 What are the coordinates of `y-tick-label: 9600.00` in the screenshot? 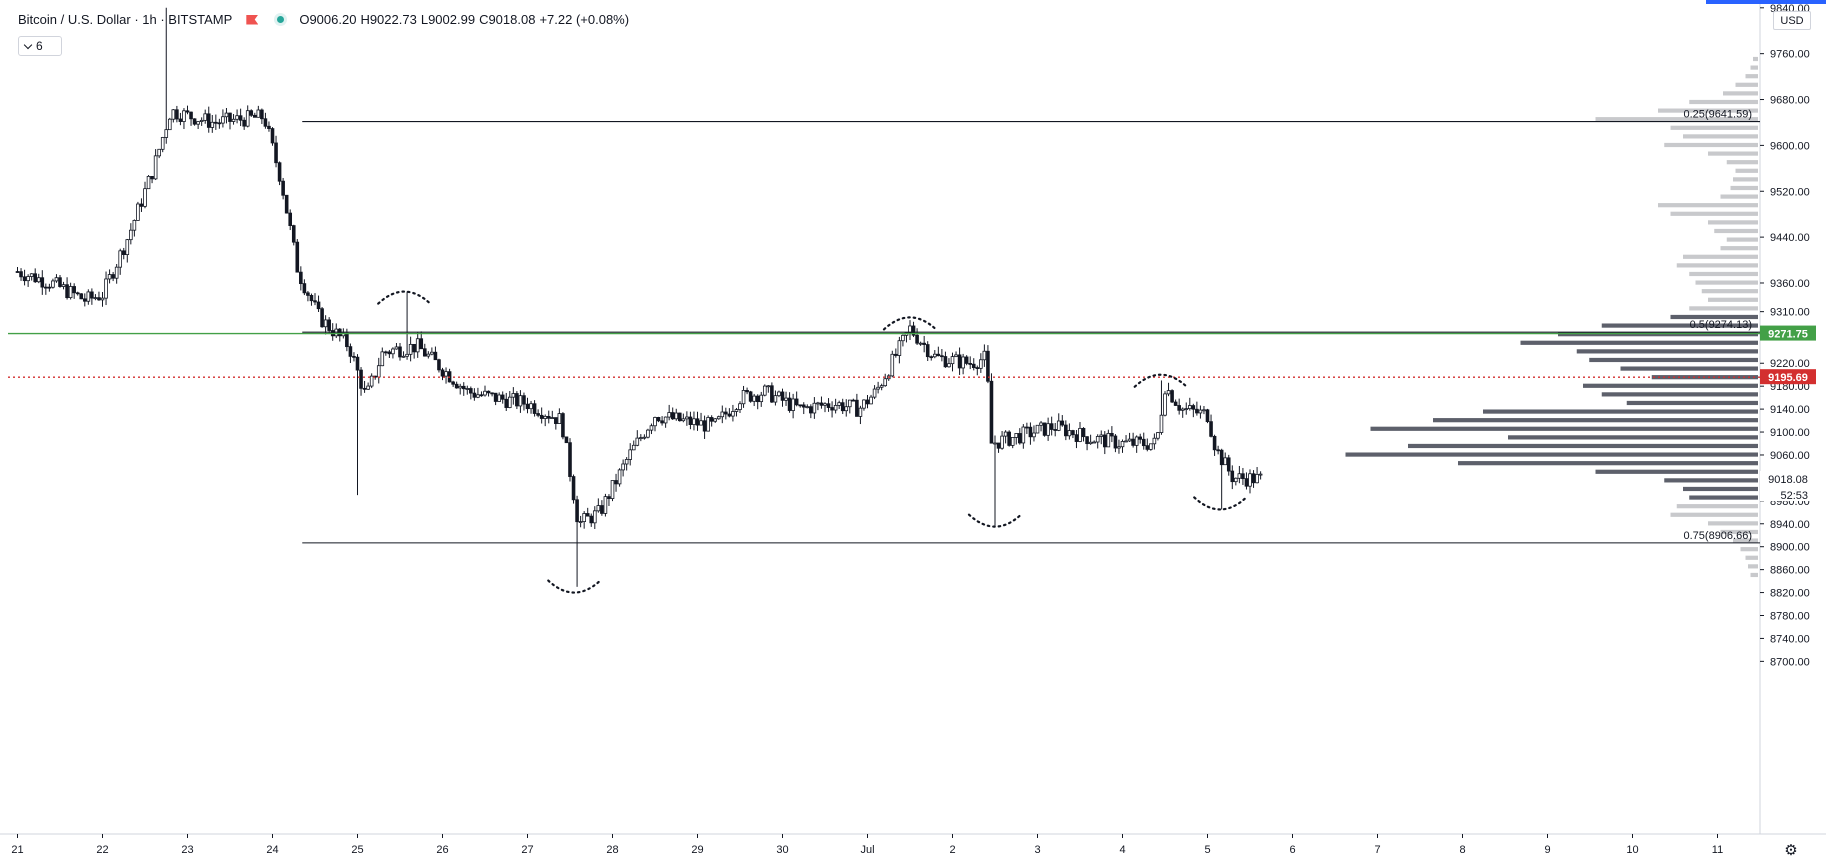 It's located at (1790, 146).